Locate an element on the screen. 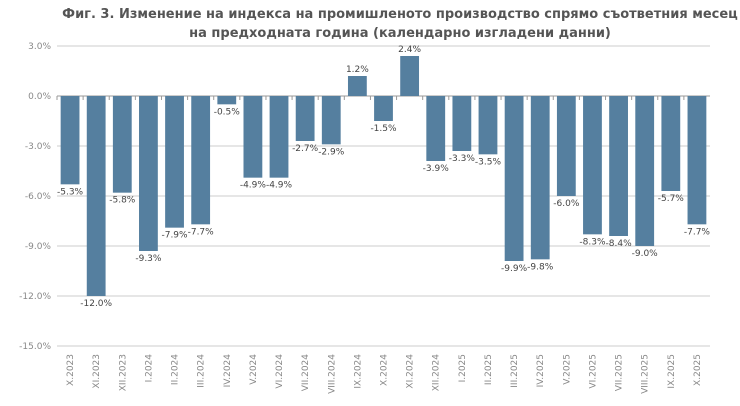  data-label: -8.4% is located at coordinates (619, 244).